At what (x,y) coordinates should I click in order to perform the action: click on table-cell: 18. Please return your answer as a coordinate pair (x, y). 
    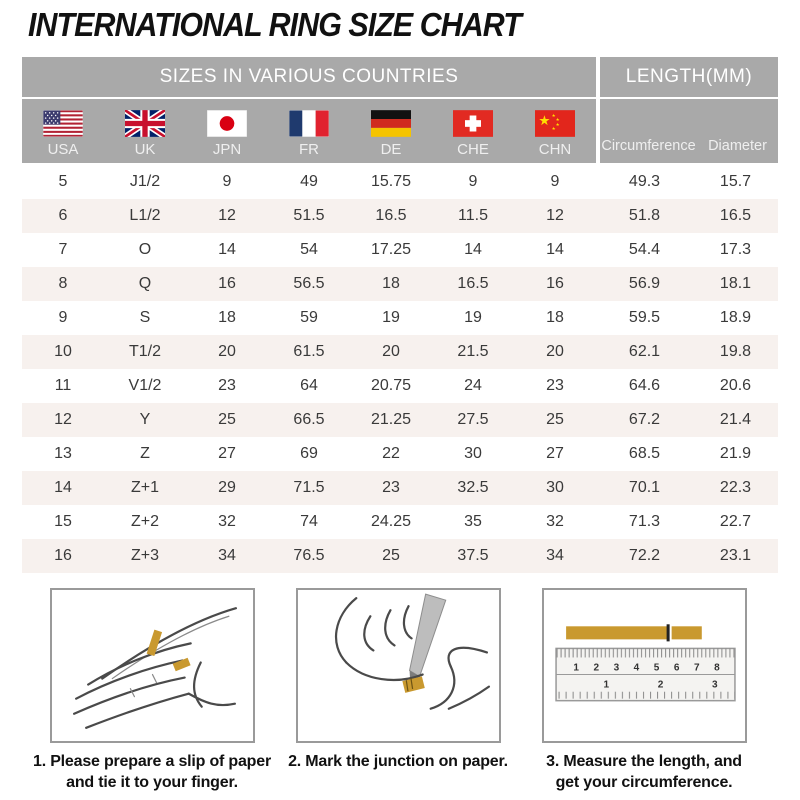
    Looking at the image, I should click on (227, 317).